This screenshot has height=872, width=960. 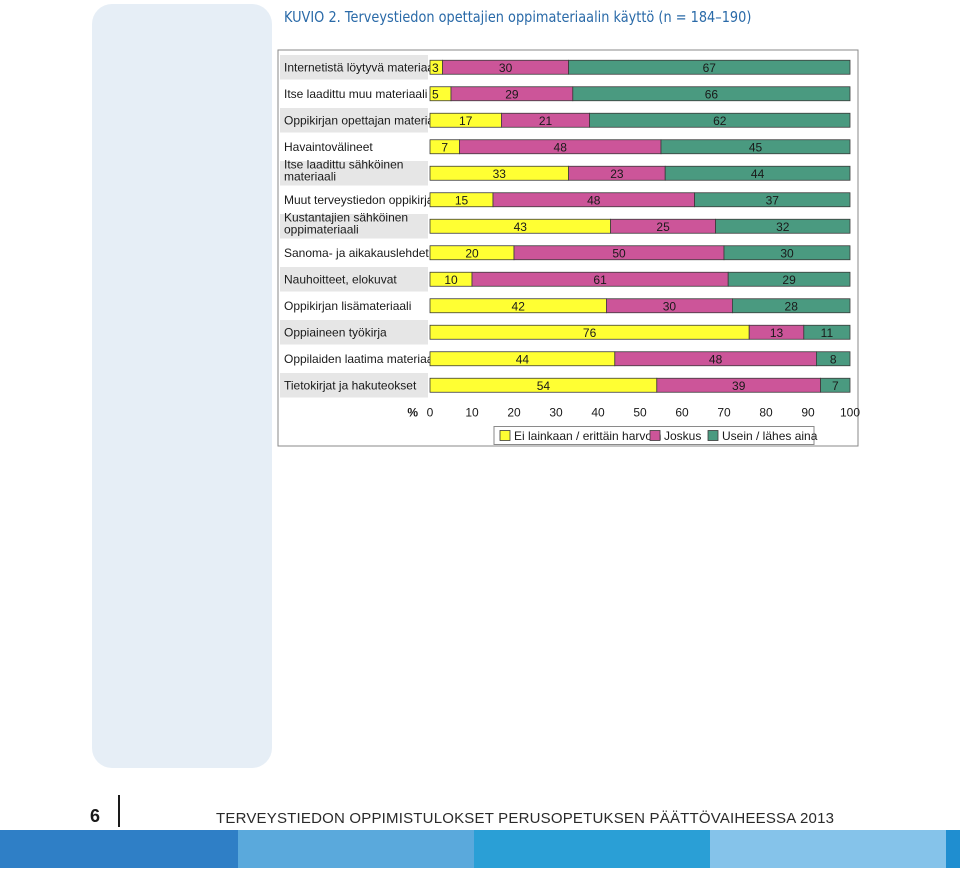 What do you see at coordinates (519, 306) in the screenshot?
I see `data-label: 42` at bounding box center [519, 306].